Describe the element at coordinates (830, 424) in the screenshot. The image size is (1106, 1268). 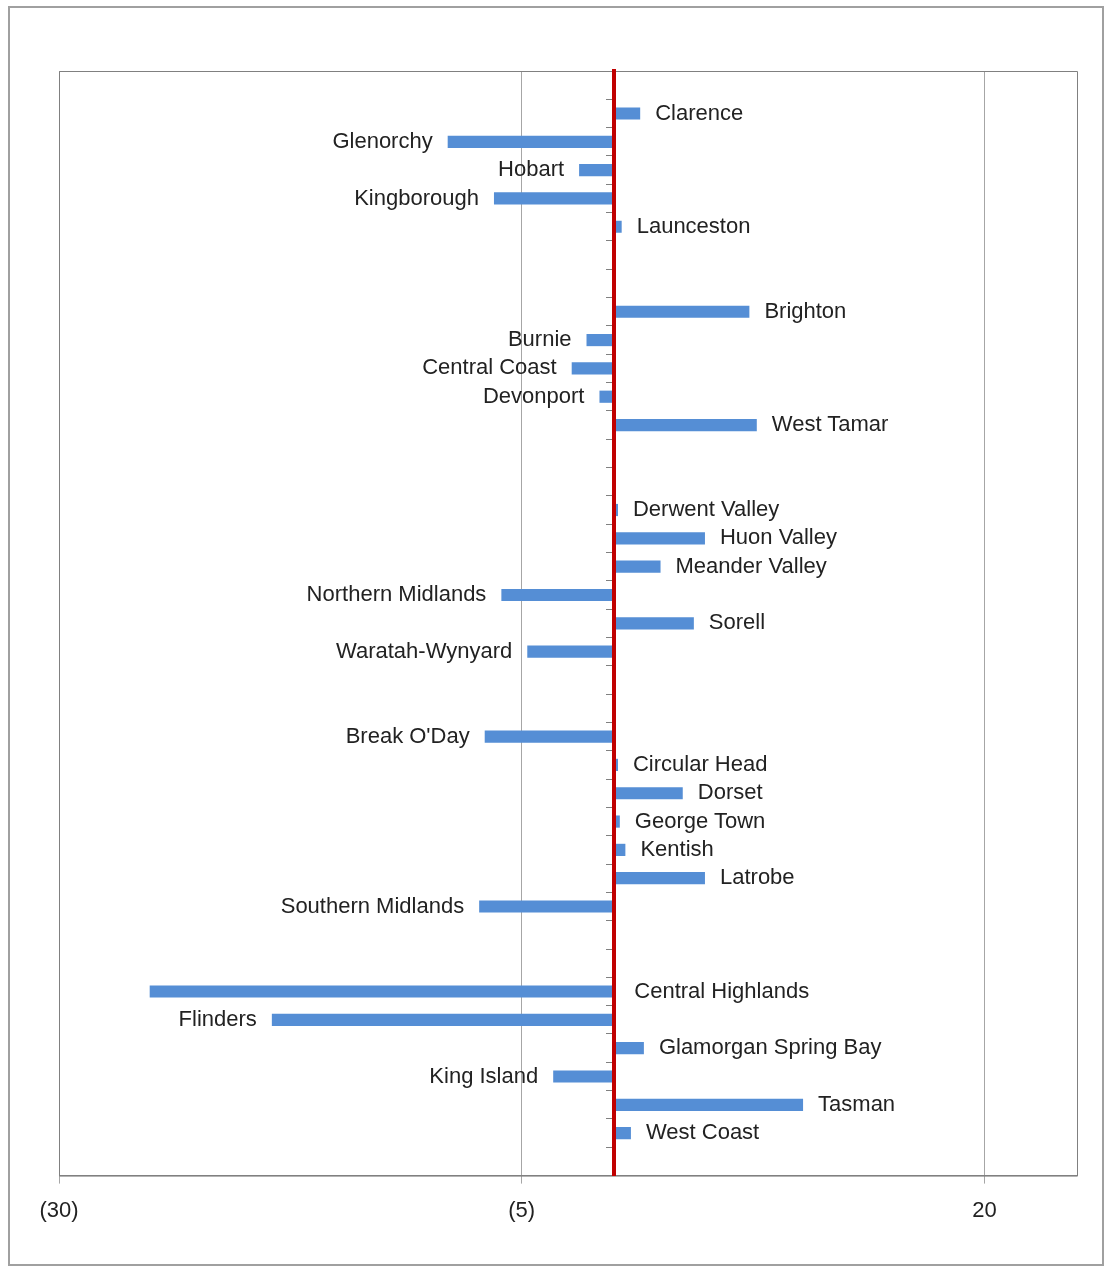
I see `y-tick-label: West Tamar` at that location.